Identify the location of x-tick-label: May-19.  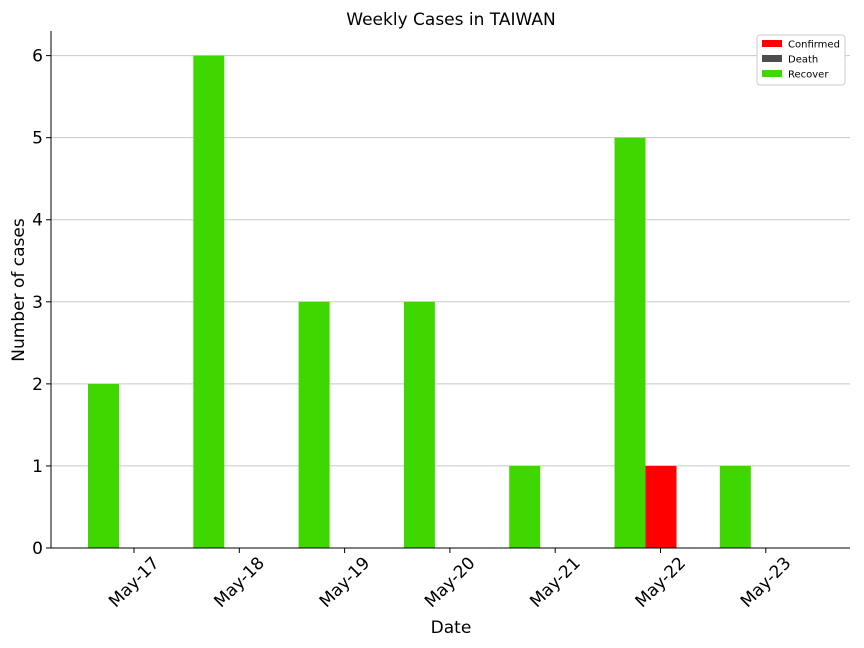
(345, 582).